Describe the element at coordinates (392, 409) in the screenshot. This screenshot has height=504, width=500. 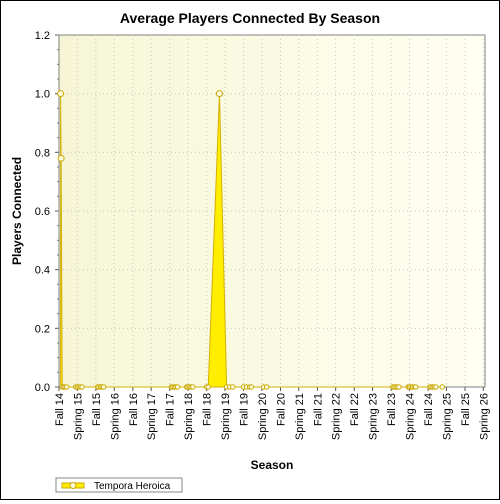
I see `x-tick-label: Fall 23` at that location.